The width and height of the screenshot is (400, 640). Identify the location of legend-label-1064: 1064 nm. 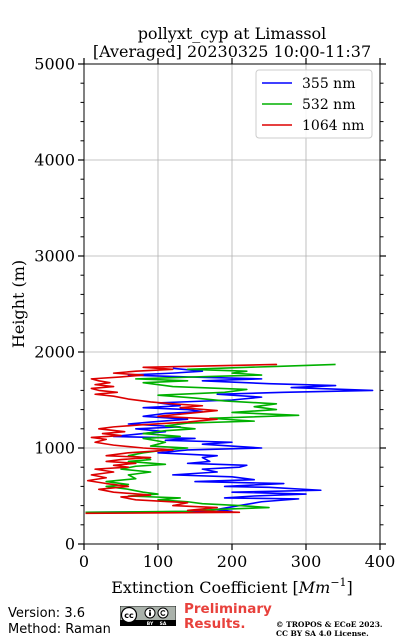
(333, 126).